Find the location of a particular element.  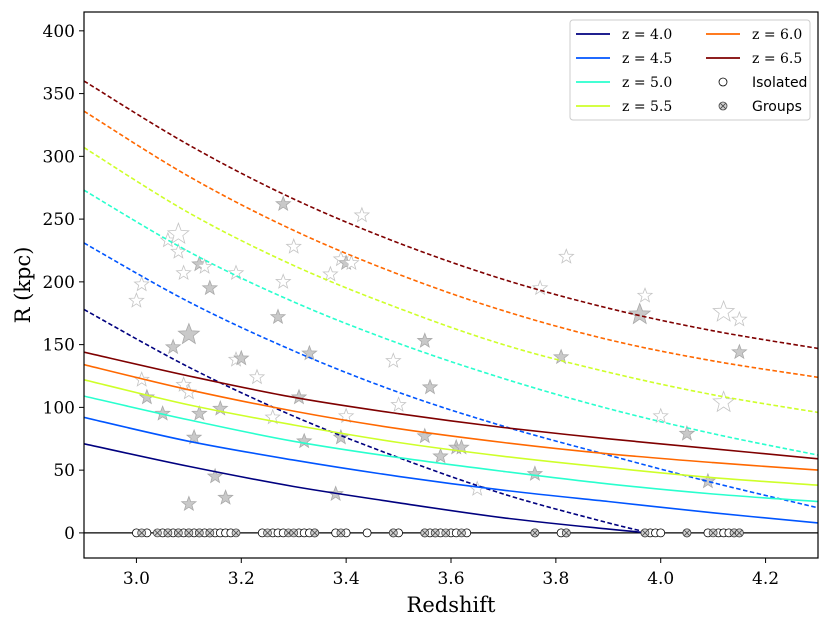

y-tick-label: 0 is located at coordinates (69, 534).